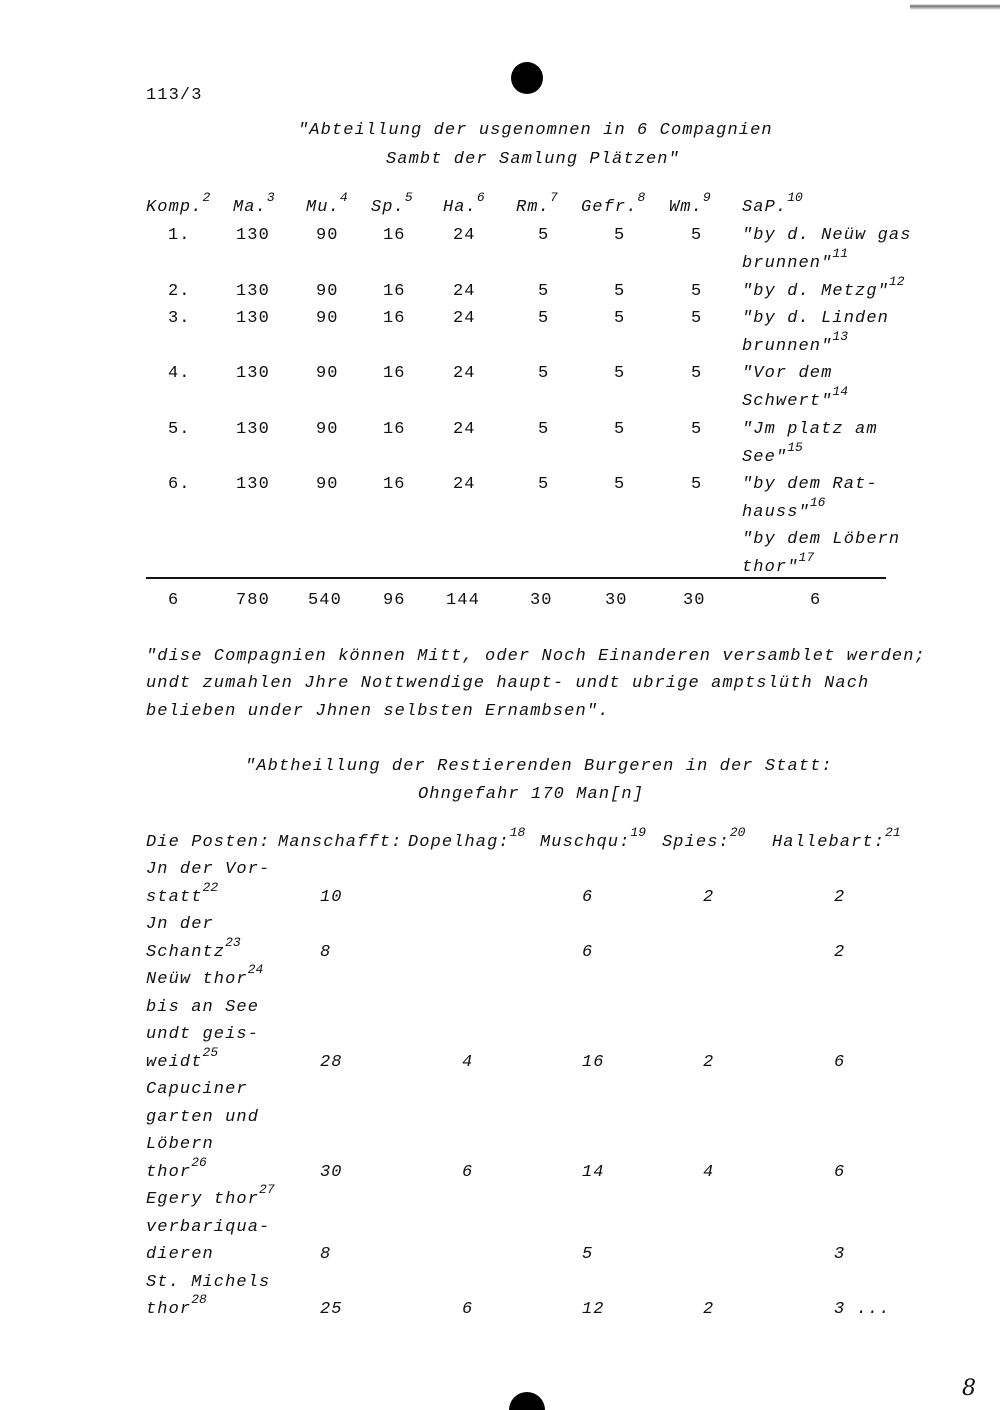 This screenshot has width=1000, height=1410. I want to click on table2-header-text: Manschafft:, so click(340, 842).